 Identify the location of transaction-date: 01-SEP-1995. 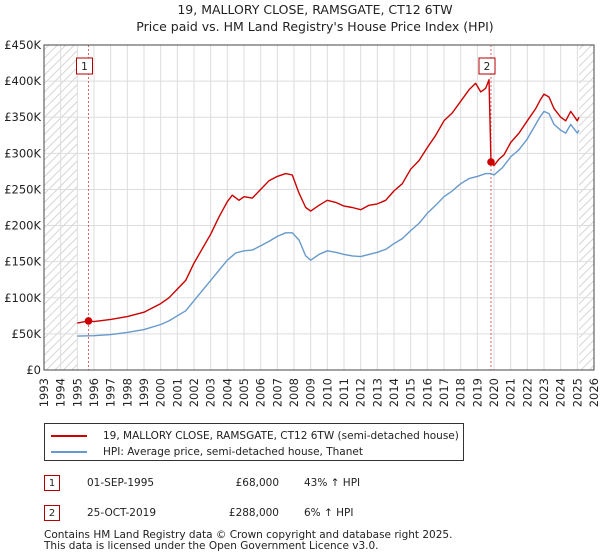
(121, 483).